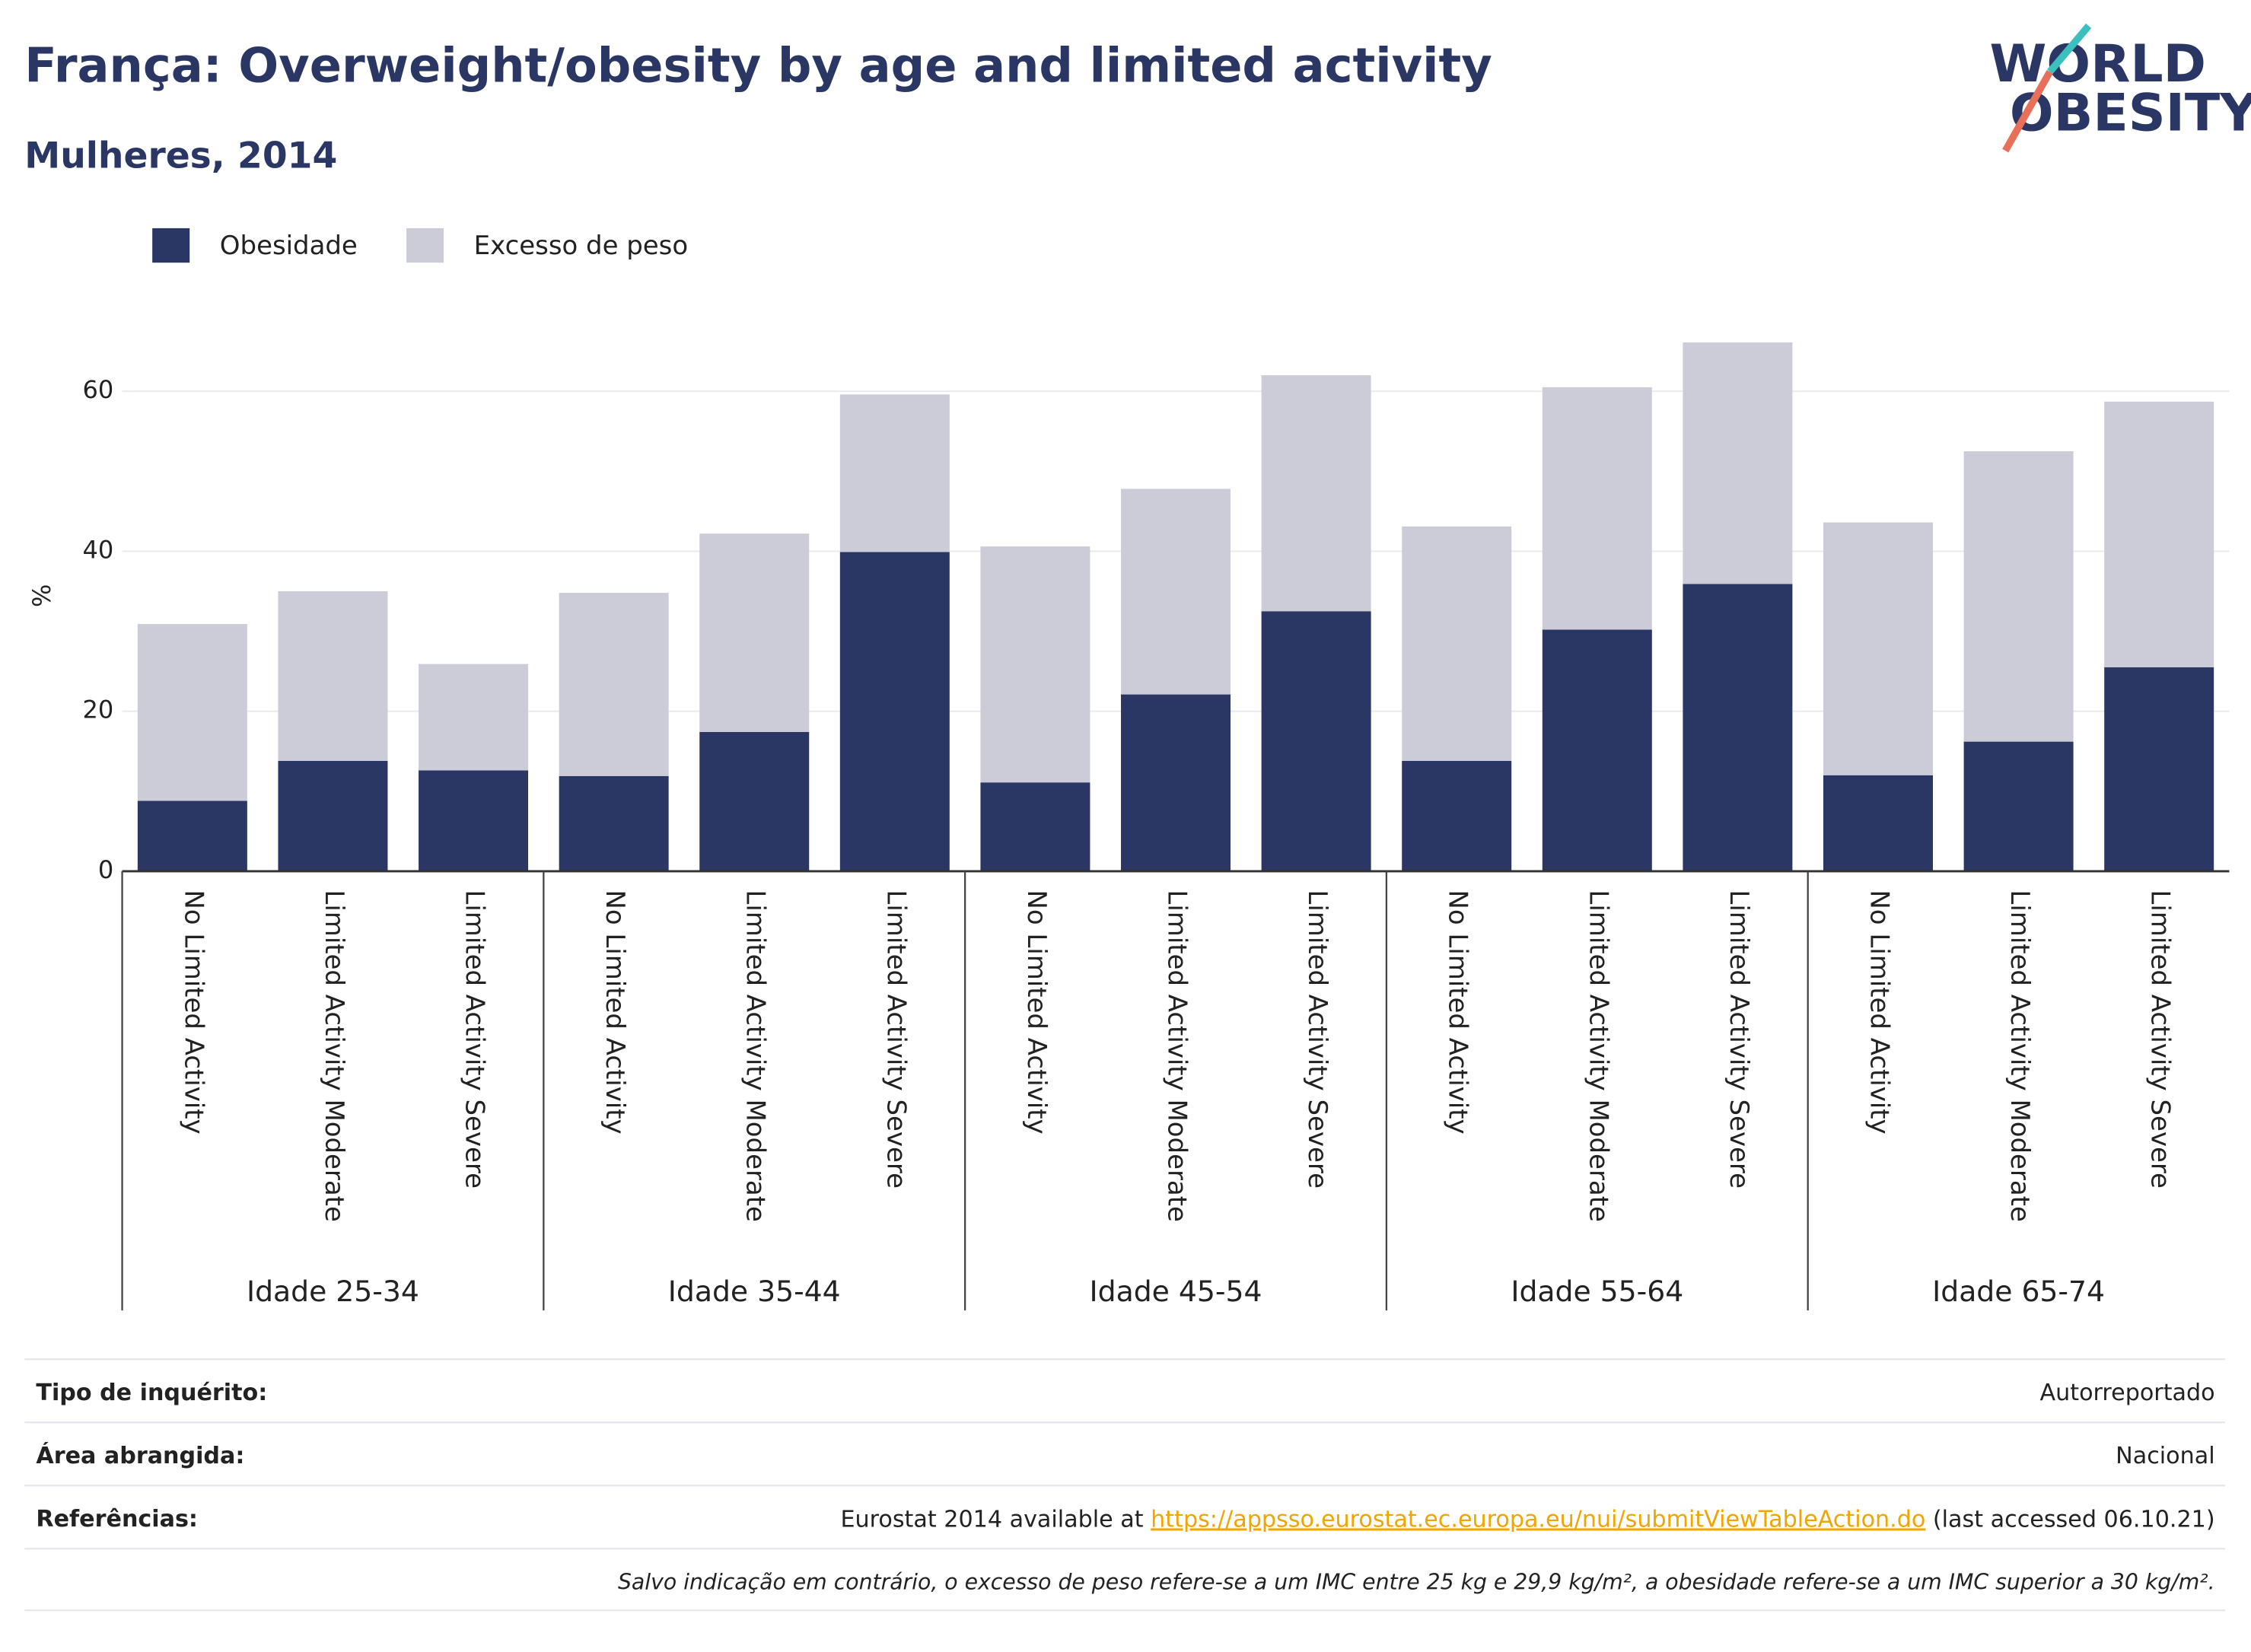 The width and height of the screenshot is (2251, 1652). Describe the element at coordinates (289, 246) in the screenshot. I see `legend-label: Obesidade` at that location.